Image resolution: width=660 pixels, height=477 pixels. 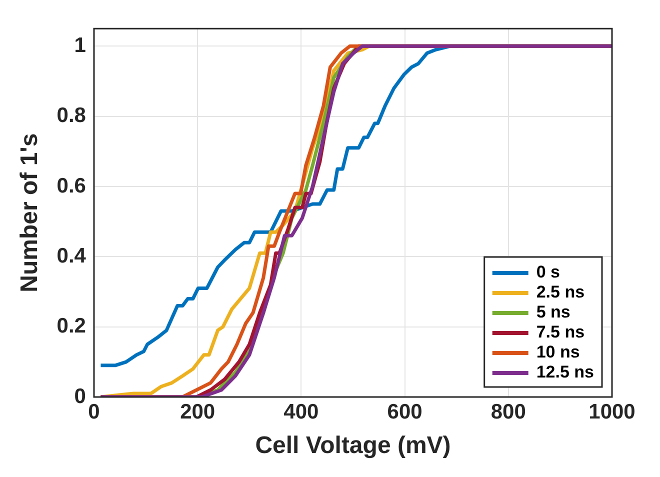 What do you see at coordinates (71, 326) in the screenshot?
I see `y-tick-label: 0.2` at bounding box center [71, 326].